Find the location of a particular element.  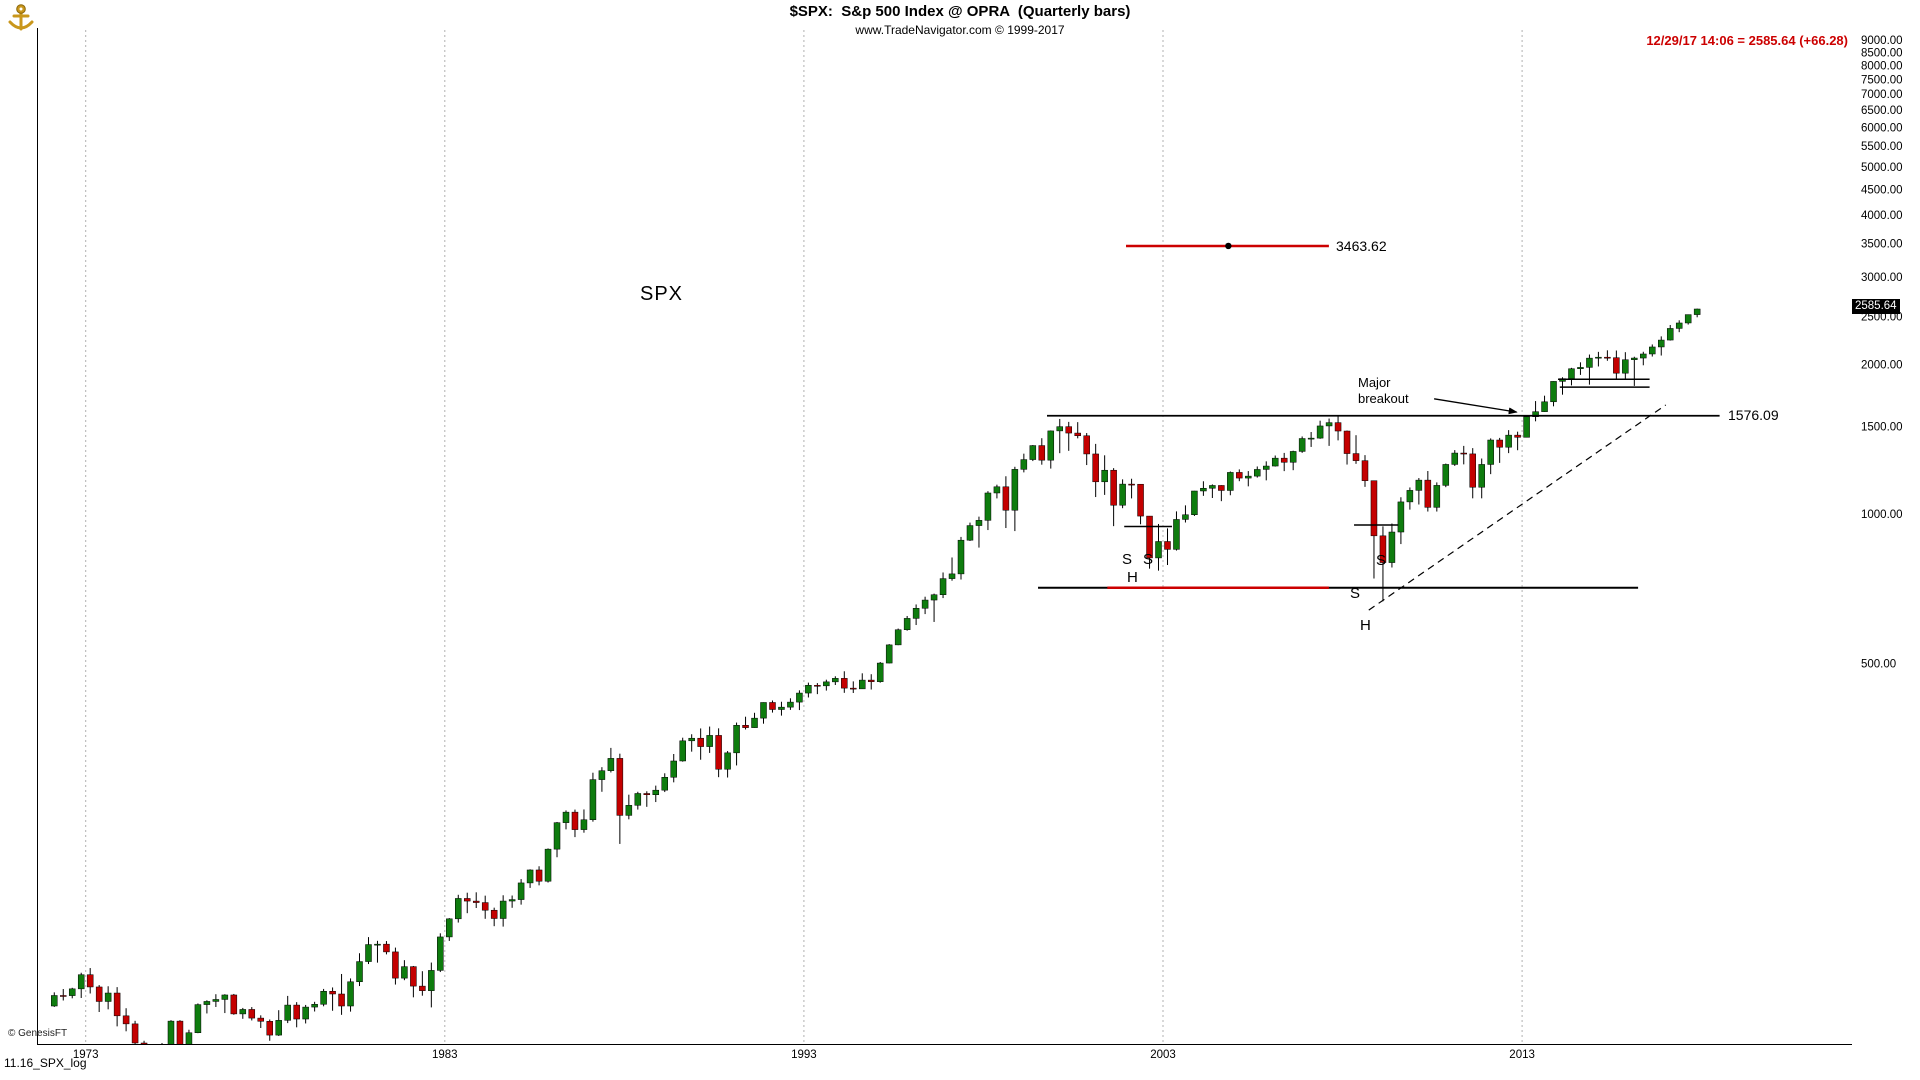

x-tick-2013: 2013 is located at coordinates (1522, 1055).